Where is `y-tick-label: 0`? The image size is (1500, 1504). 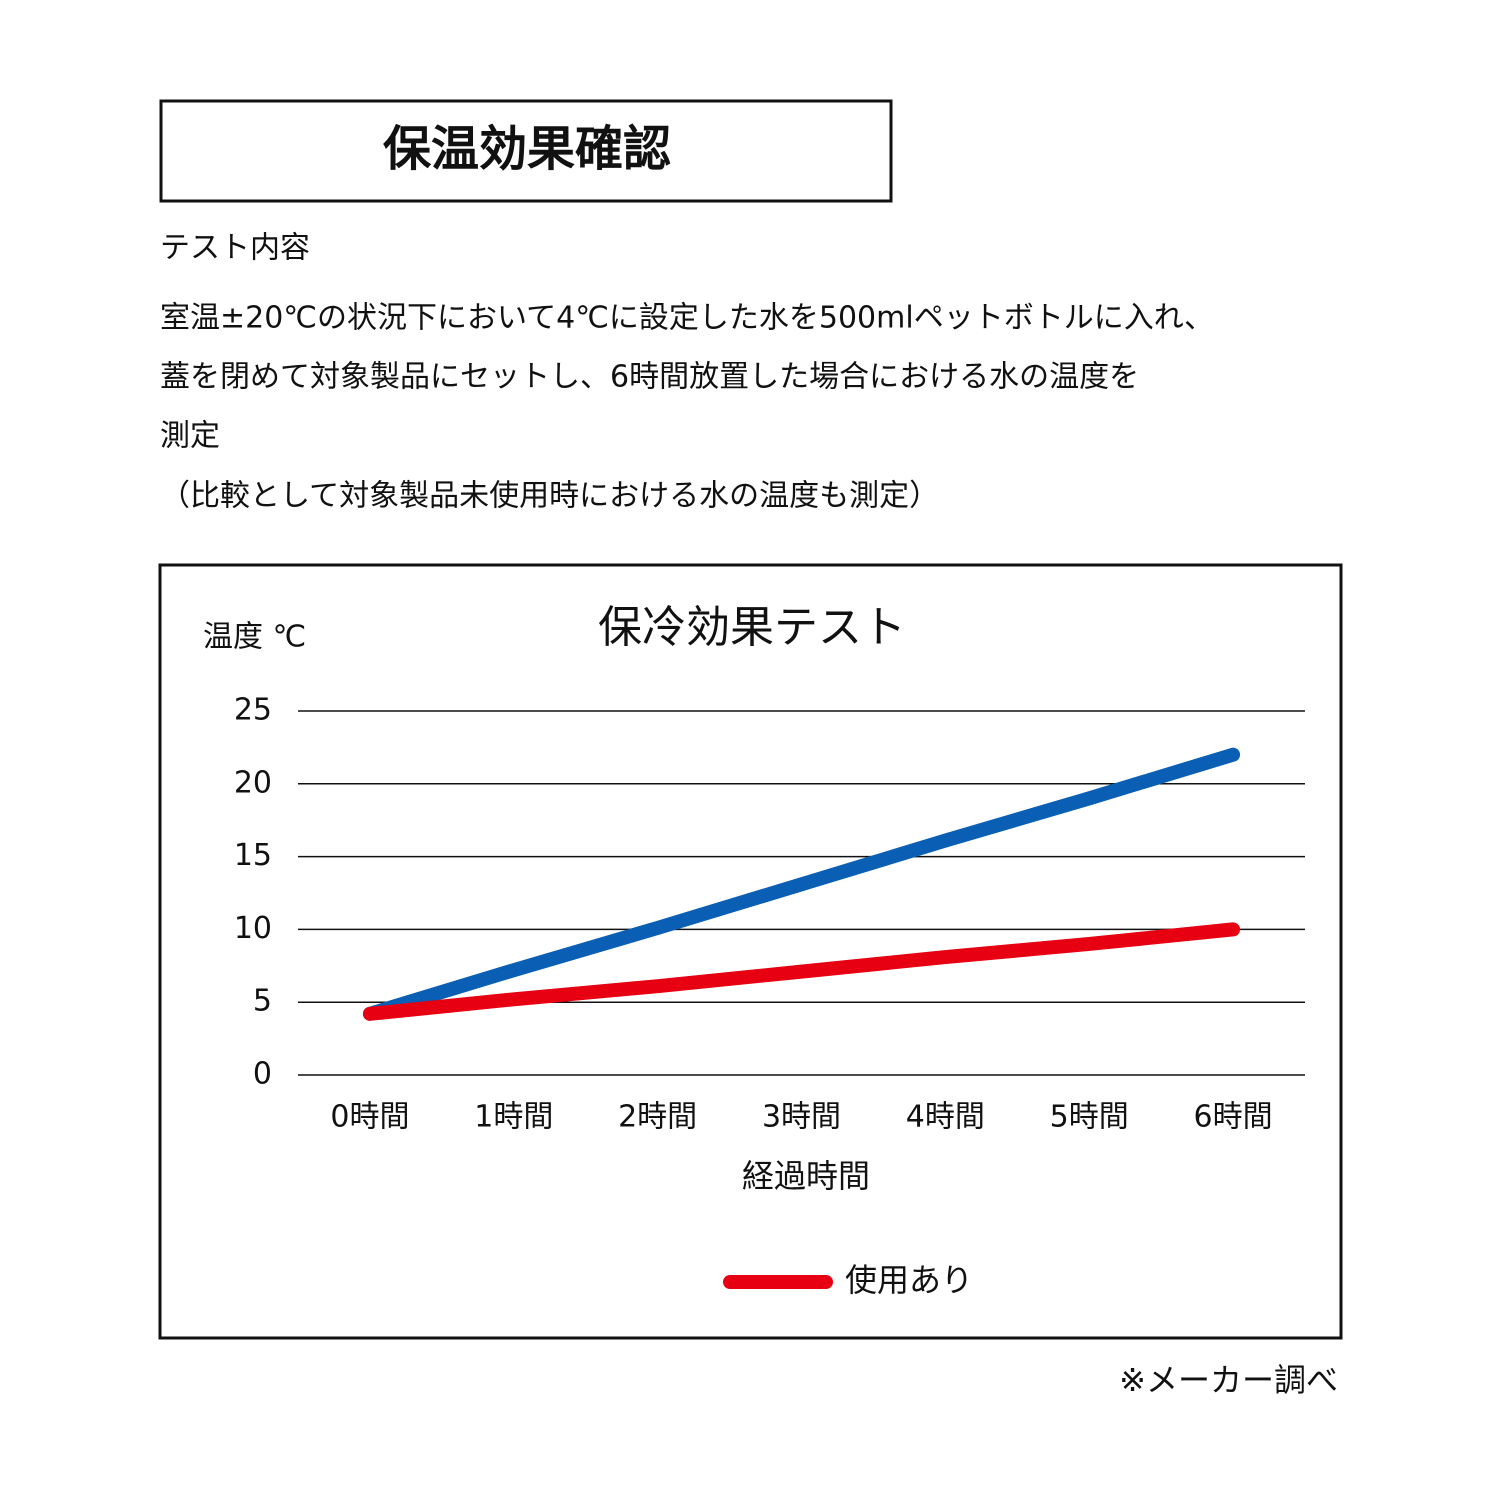 y-tick-label: 0 is located at coordinates (262, 1074).